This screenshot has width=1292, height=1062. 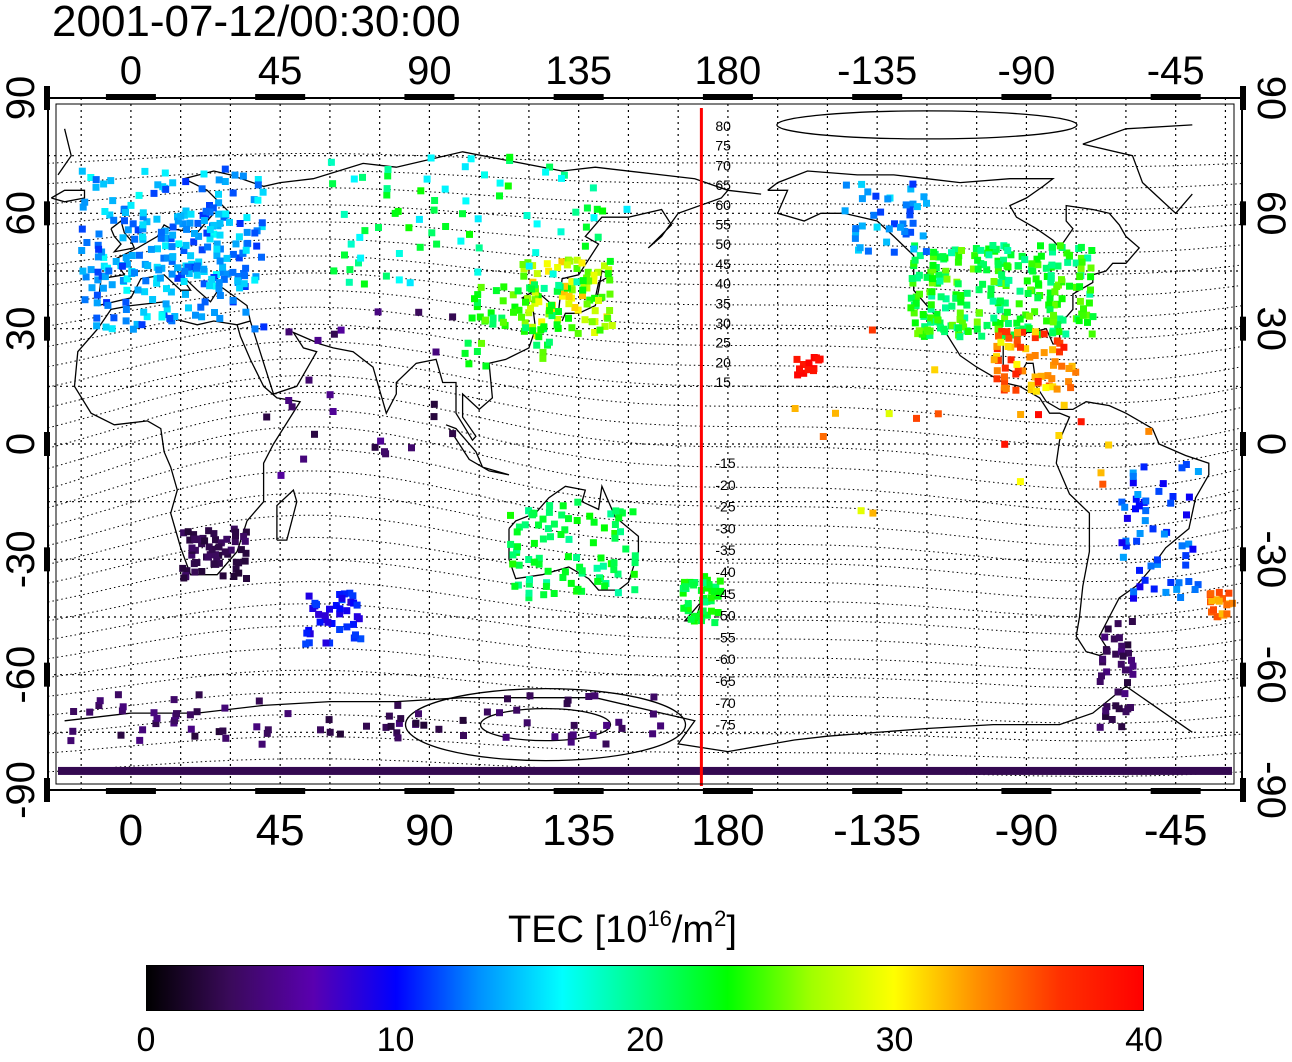 What do you see at coordinates (1026, 791) in the screenshot?
I see `frame-tick-bottom` at bounding box center [1026, 791].